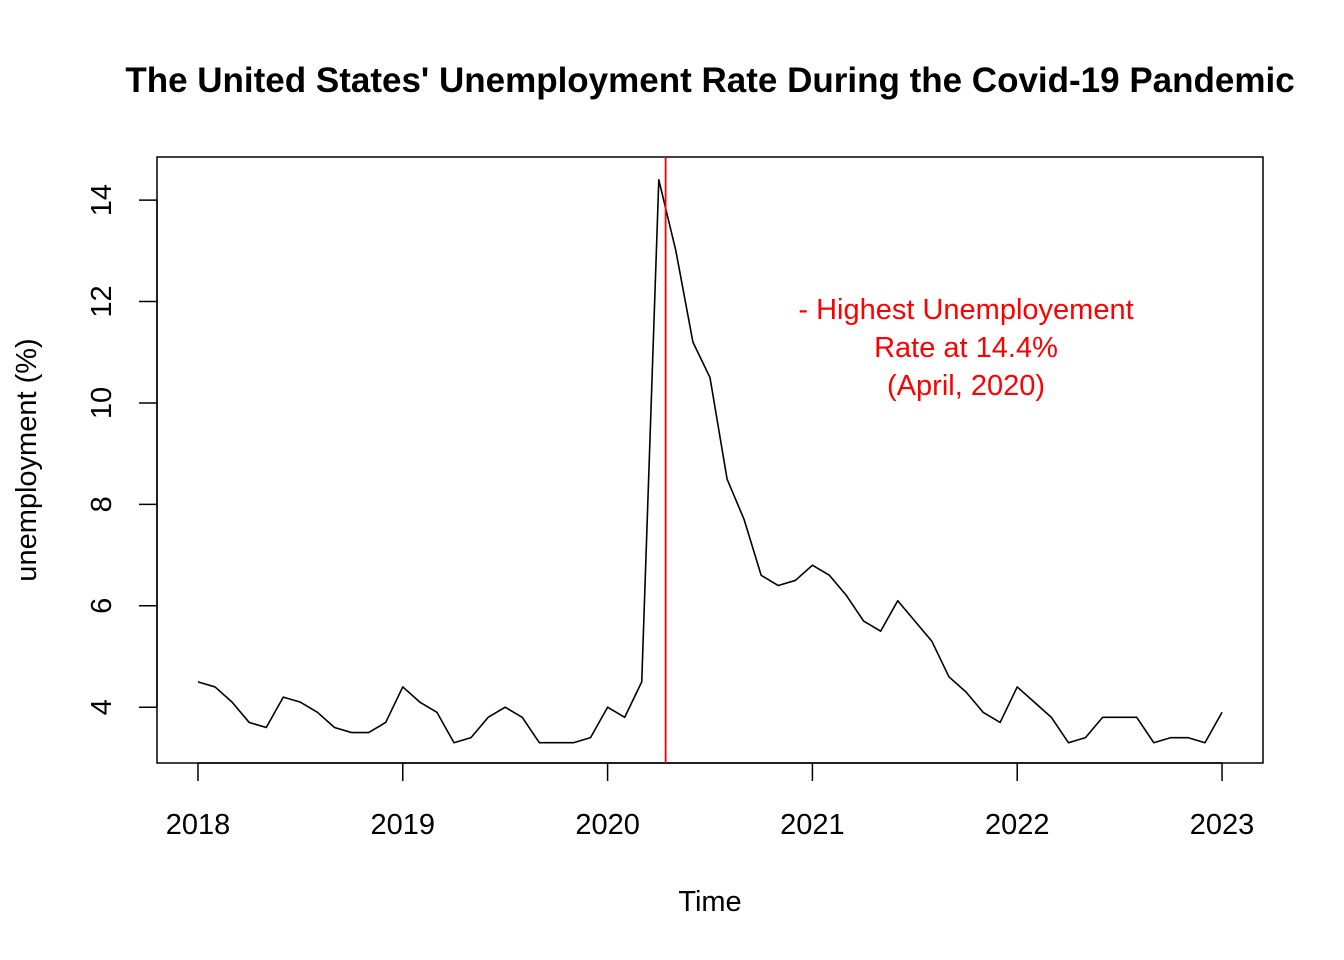 The height and width of the screenshot is (960, 1344). What do you see at coordinates (102, 200) in the screenshot?
I see `y-tick-label: 14` at bounding box center [102, 200].